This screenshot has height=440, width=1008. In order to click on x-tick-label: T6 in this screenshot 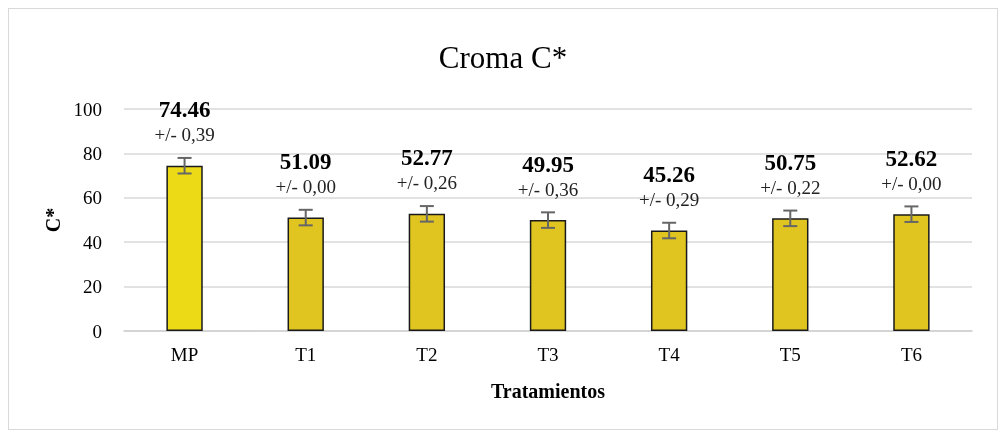, I will do `click(911, 354)`.